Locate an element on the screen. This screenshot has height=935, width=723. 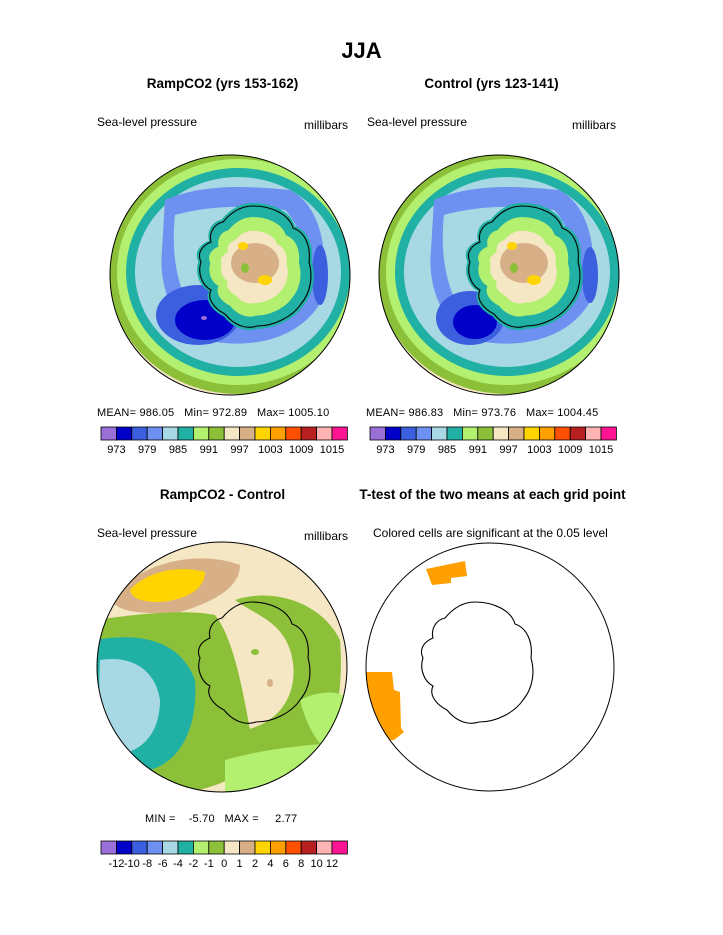
min-value: 972.89 is located at coordinates (230, 413).